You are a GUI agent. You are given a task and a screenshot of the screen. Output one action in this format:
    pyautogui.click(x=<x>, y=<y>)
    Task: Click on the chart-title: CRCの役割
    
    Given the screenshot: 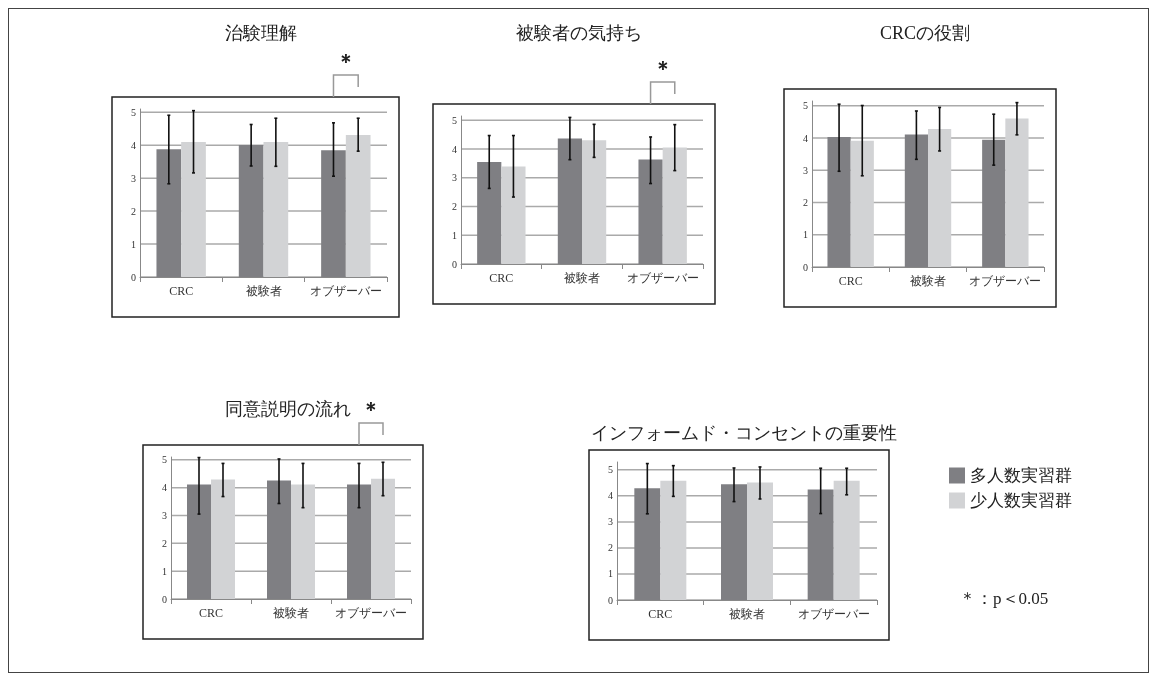 What is the action you would take?
    pyautogui.click(x=925, y=33)
    